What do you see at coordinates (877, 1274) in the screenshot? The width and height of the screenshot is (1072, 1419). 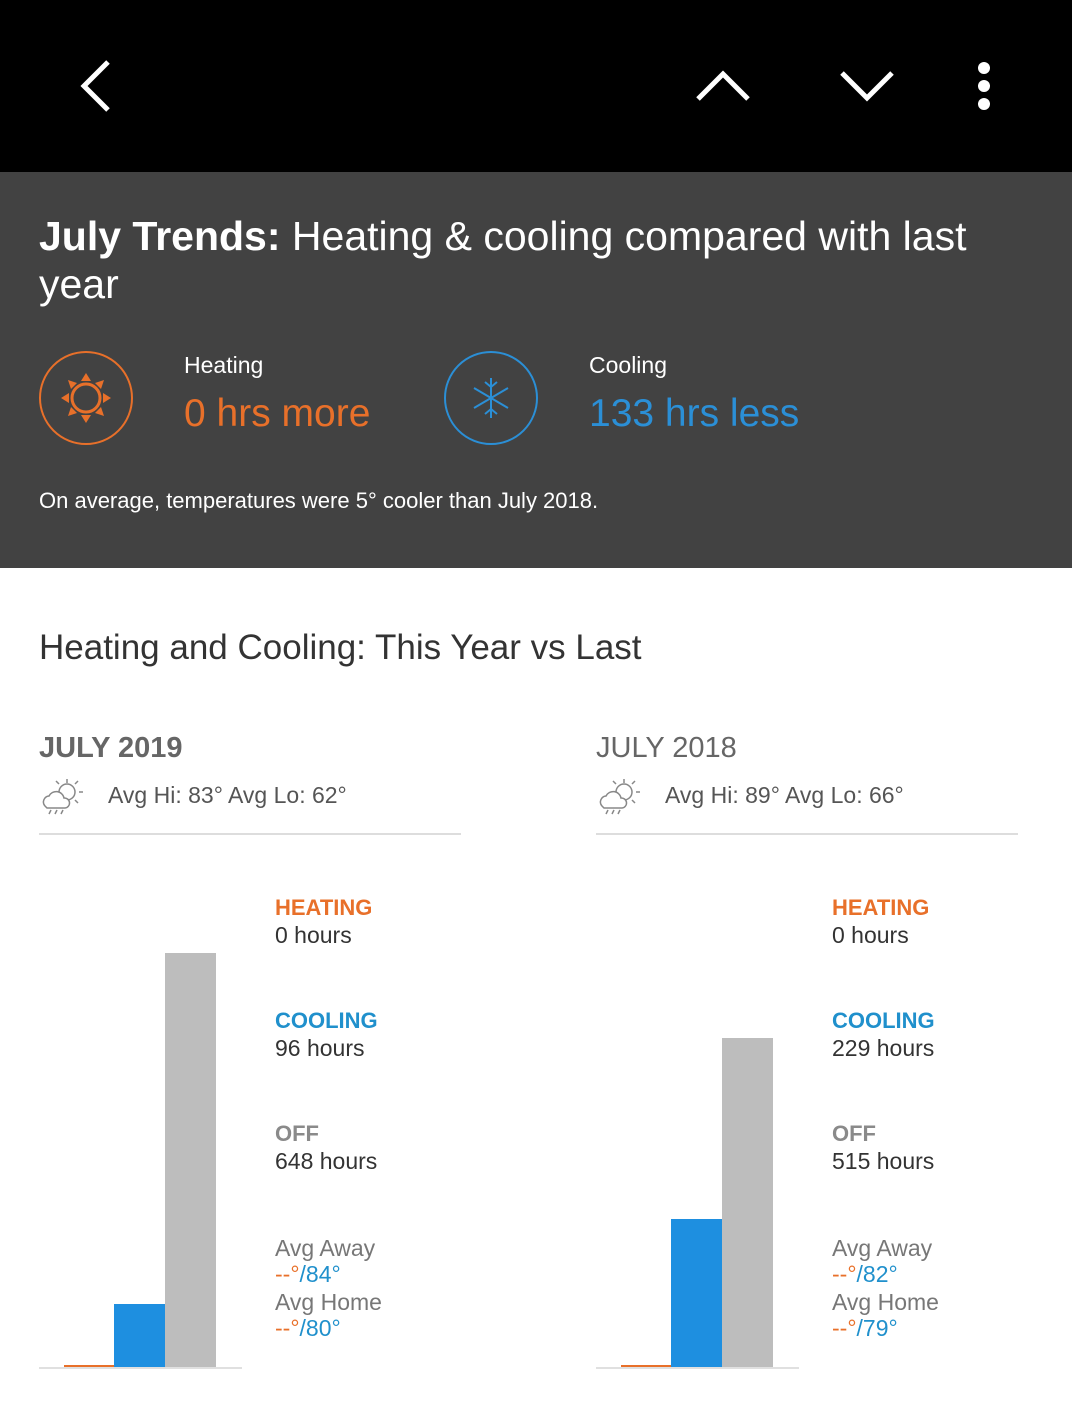 I see `cool-setpoint: /82°` at bounding box center [877, 1274].